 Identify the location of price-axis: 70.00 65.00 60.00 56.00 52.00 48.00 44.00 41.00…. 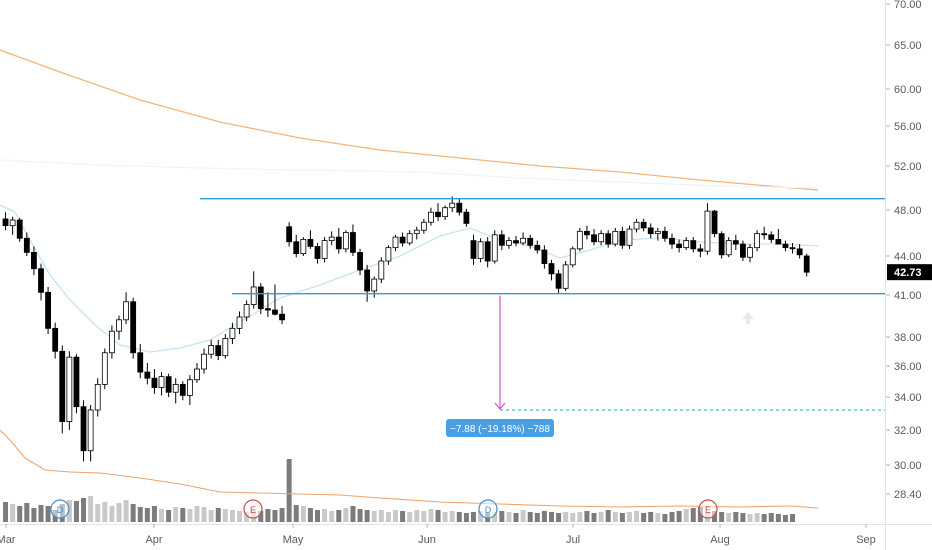
(903, 275).